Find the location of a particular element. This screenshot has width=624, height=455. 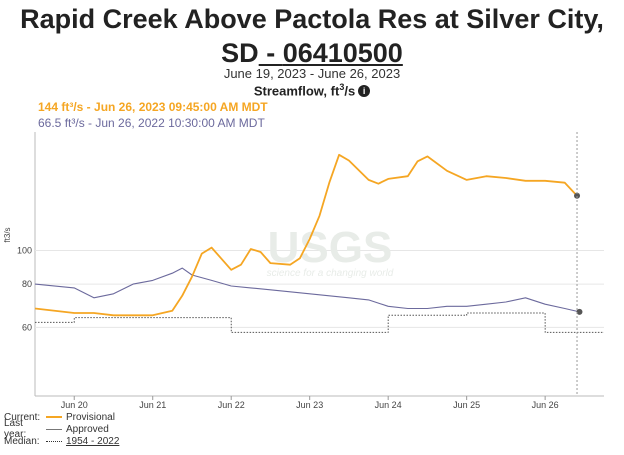

legend-current-text: Provisional is located at coordinates (90, 417).